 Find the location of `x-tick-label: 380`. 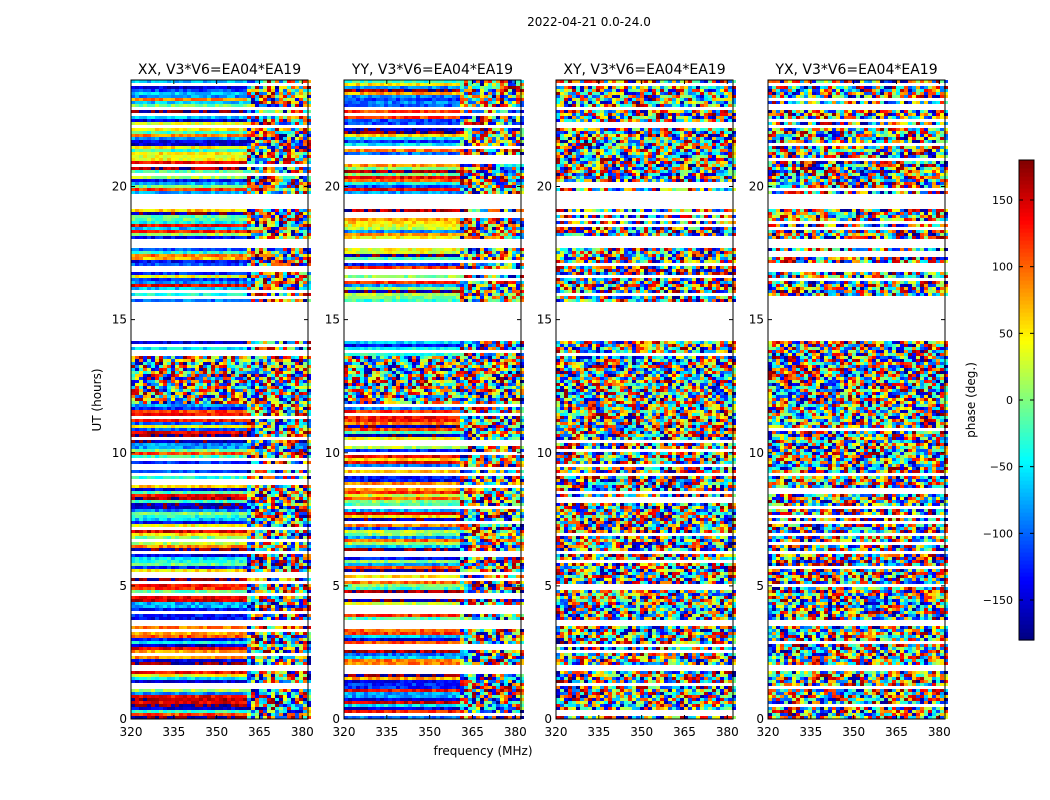

x-tick-label: 380 is located at coordinates (302, 732).